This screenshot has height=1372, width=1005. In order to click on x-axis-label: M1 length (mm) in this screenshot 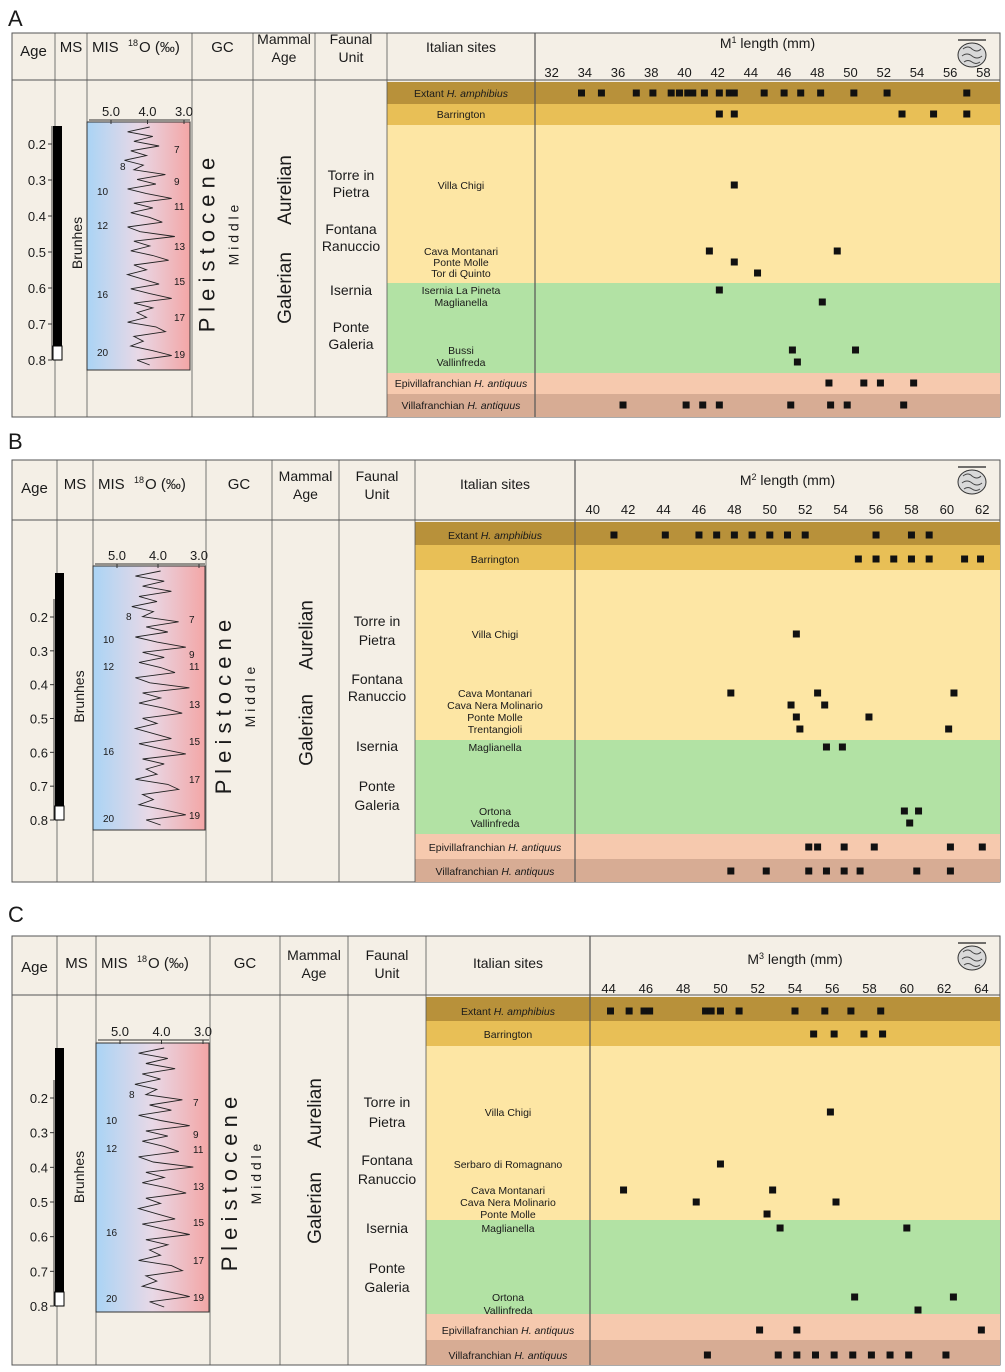, I will do `click(767, 43)`.